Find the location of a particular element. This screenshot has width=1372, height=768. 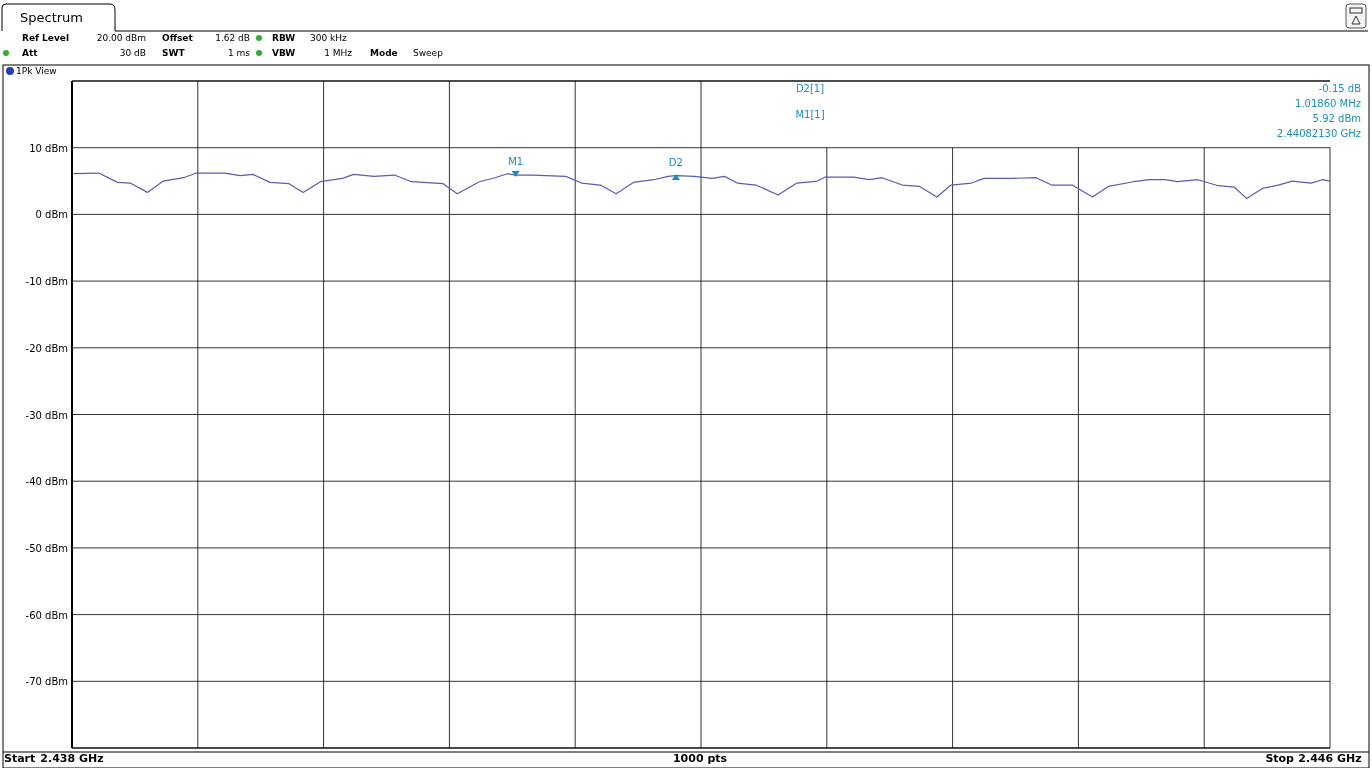

text: 1 MHz is located at coordinates (338, 53).